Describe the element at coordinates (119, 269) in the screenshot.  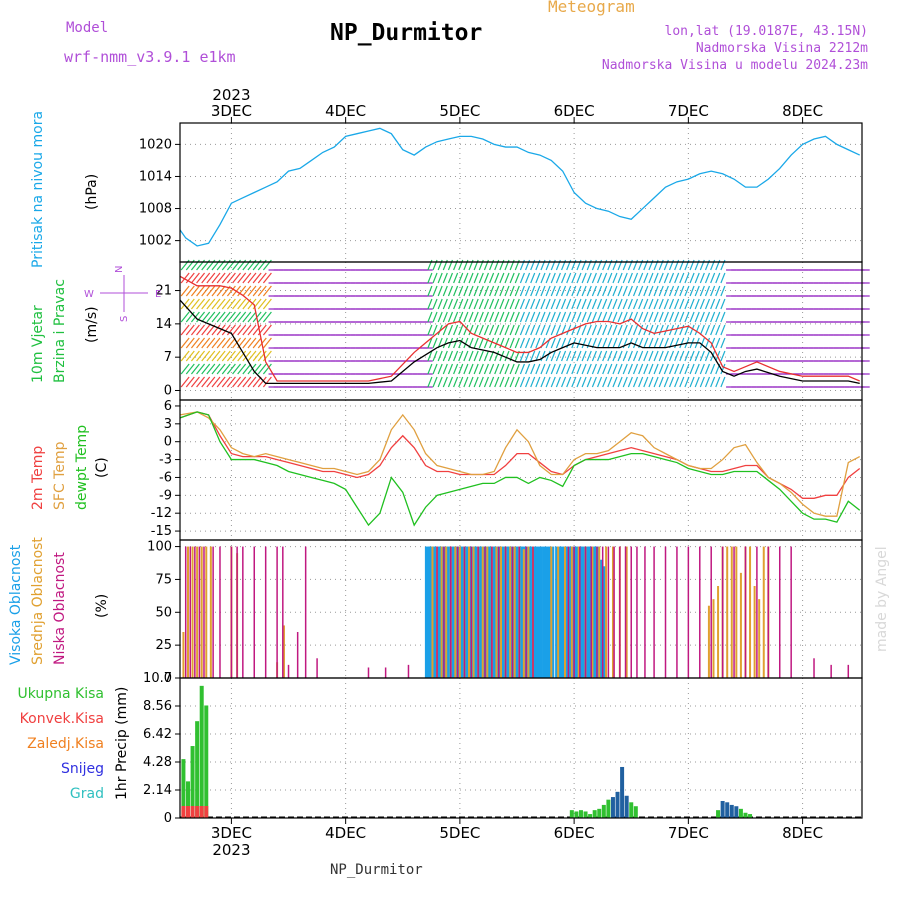
I see `compass-n: N` at that location.